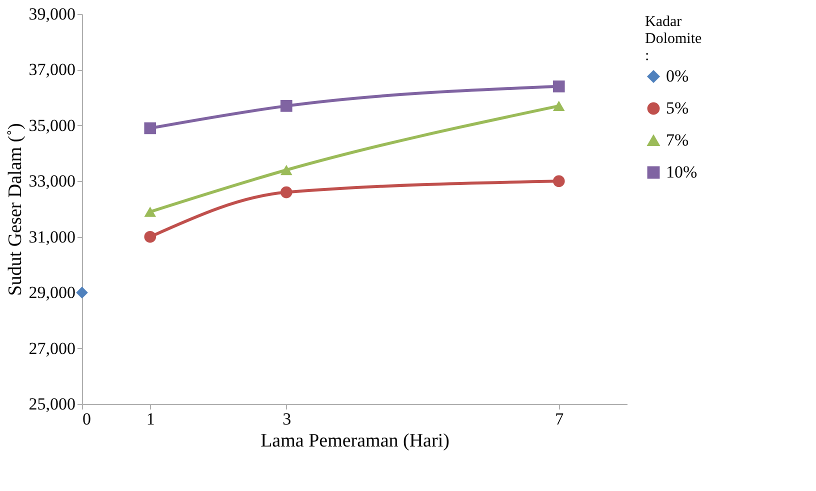 This screenshot has height=491, width=816. Describe the element at coordinates (682, 172) in the screenshot. I see `legend-label: 10%` at that location.